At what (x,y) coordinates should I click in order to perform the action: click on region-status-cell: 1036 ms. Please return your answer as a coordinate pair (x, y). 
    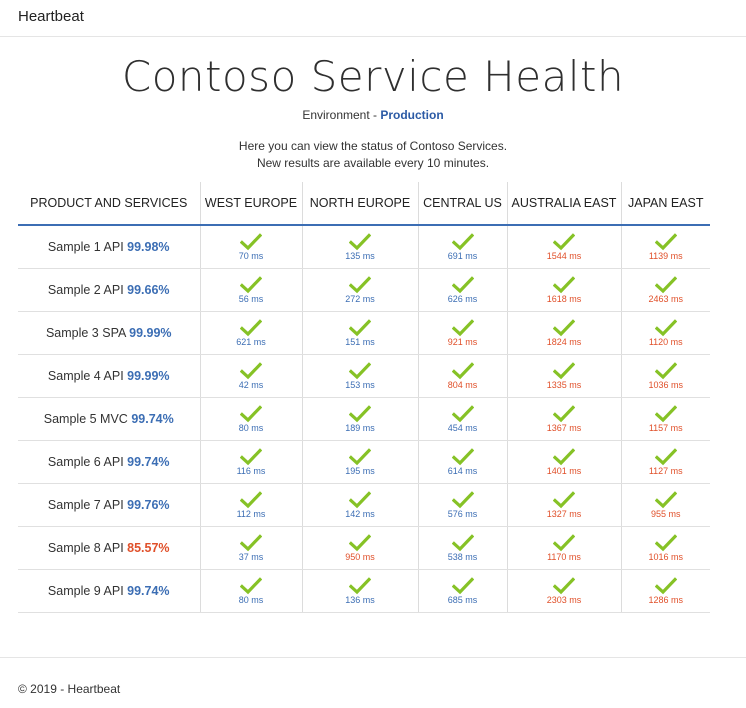
    Looking at the image, I should click on (665, 376).